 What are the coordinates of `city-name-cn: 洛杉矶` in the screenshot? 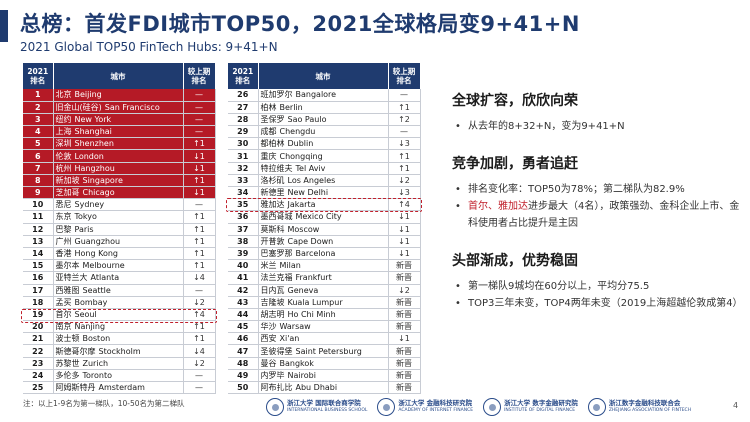 It's located at (272, 180).